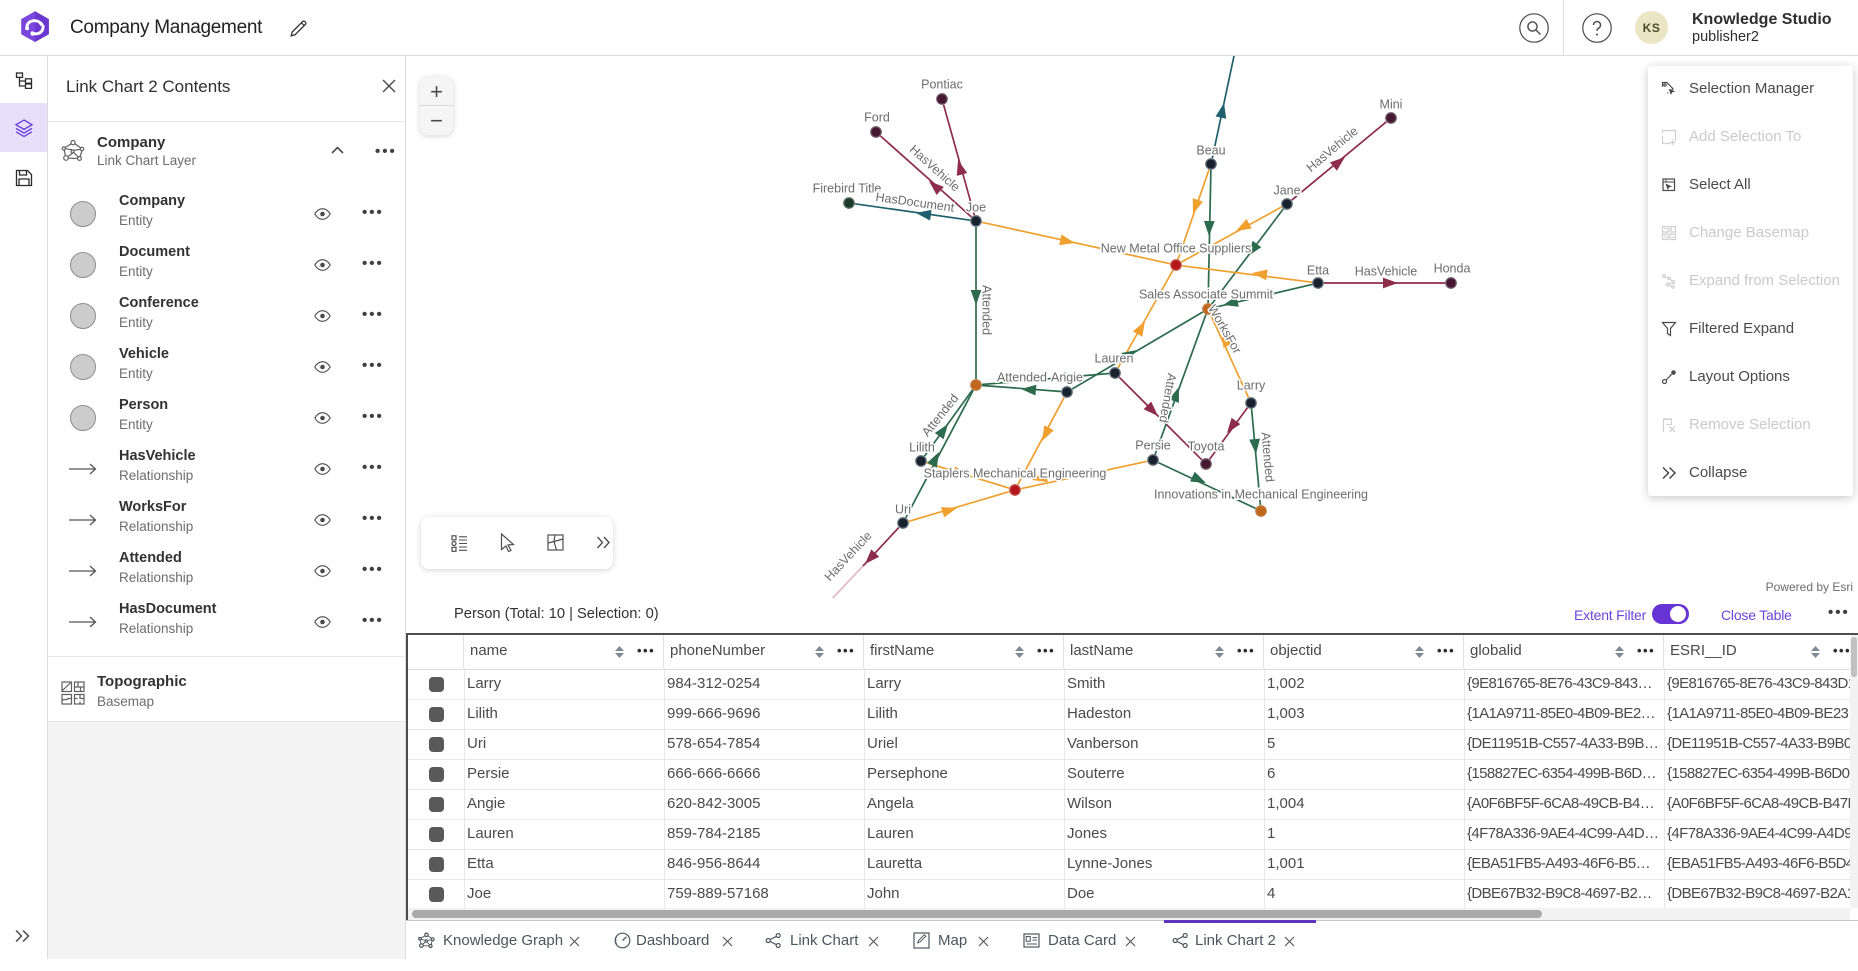  What do you see at coordinates (1067, 377) in the screenshot?
I see `svg-text: Angie` at bounding box center [1067, 377].